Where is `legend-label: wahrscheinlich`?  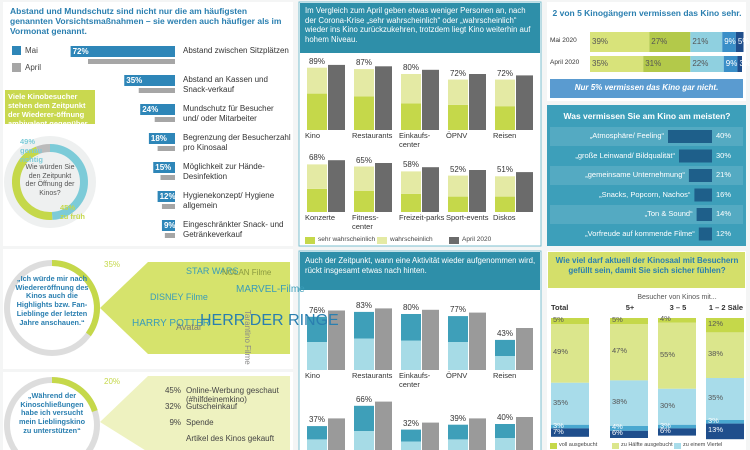 legend-label: wahrscheinlich is located at coordinates (411, 239).